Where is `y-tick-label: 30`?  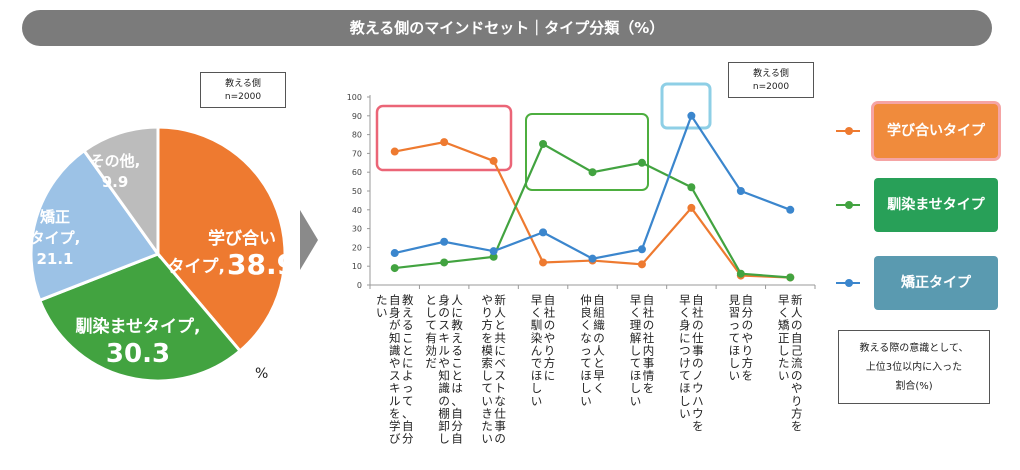
y-tick-label: 30 is located at coordinates (357, 229).